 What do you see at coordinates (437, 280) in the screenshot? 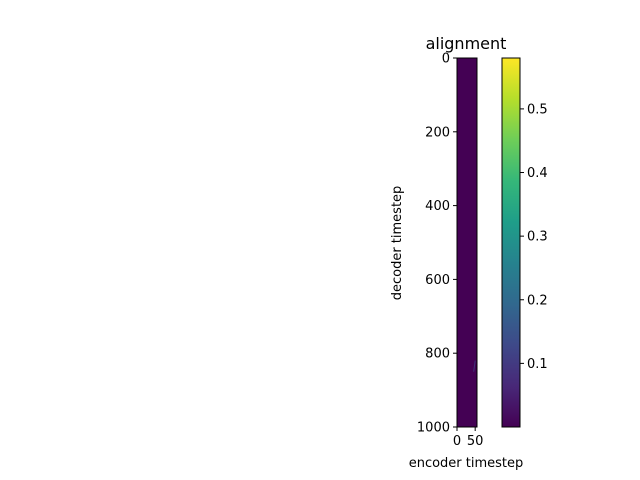
I see `y-tick-label: 600` at bounding box center [437, 280].